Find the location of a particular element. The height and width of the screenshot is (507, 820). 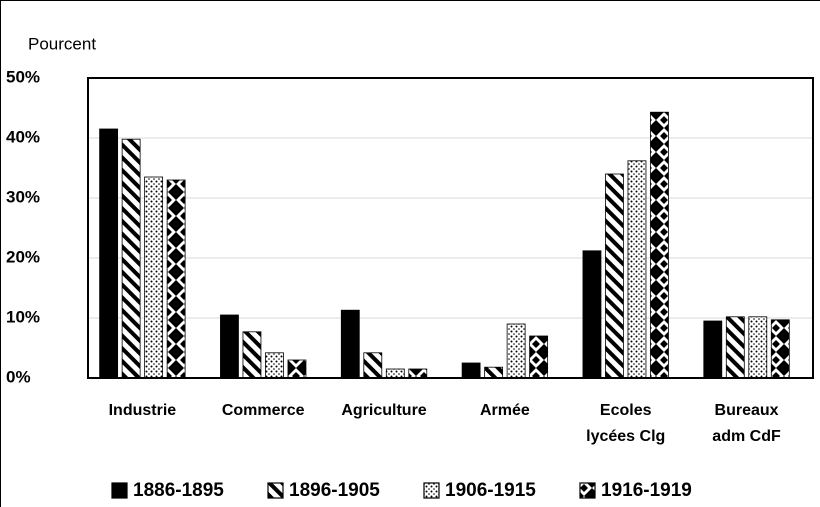

x-tick-label: Commerce is located at coordinates (263, 410).